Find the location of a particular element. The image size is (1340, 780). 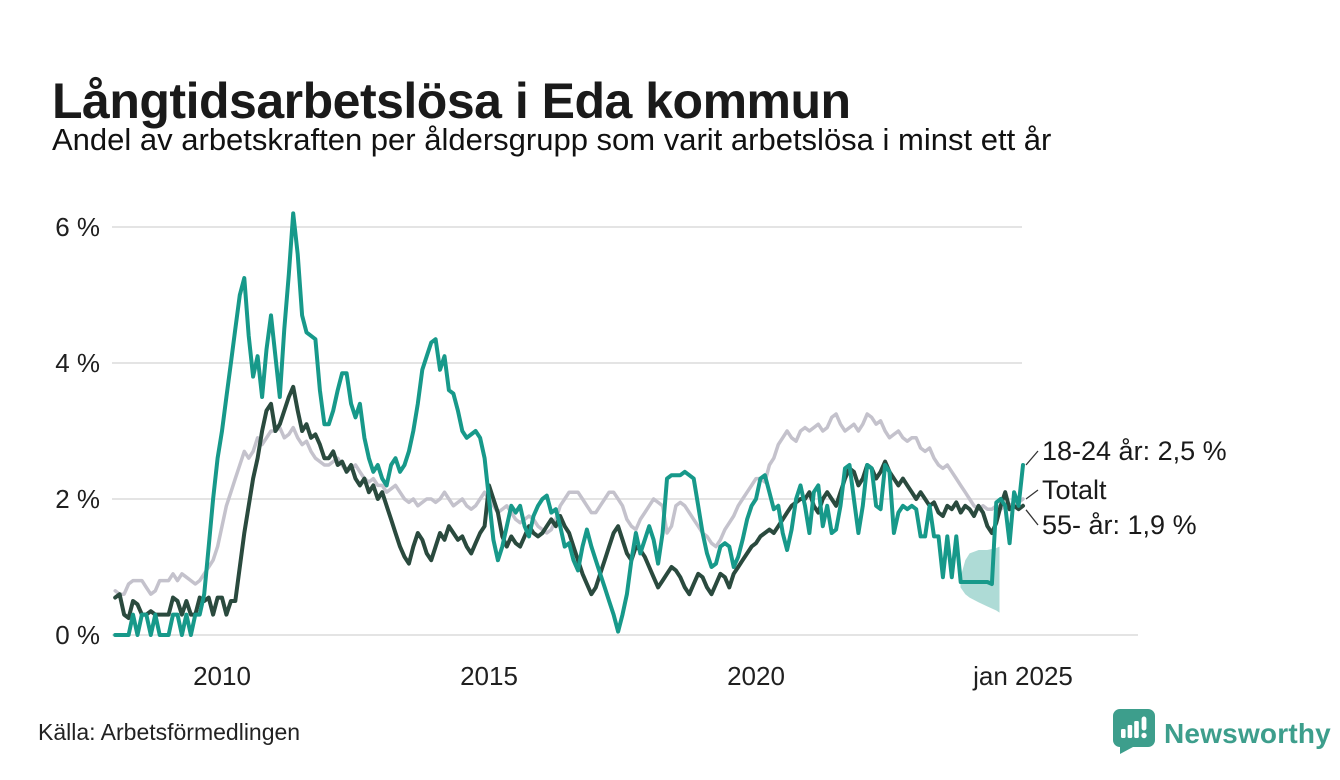

newsworthy-logo-icon is located at coordinates (1134, 734).